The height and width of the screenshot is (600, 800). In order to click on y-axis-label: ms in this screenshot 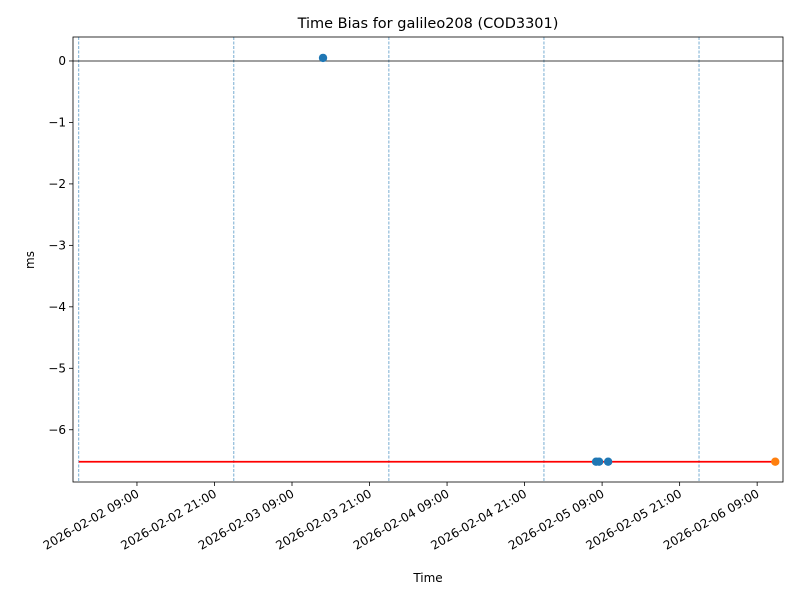, I will do `click(30, 260)`.